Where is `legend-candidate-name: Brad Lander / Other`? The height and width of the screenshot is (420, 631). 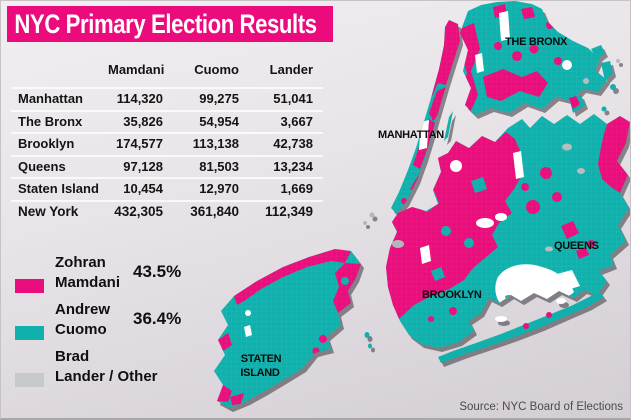 legend-candidate-name: Brad Lander / Other is located at coordinates (106, 366).